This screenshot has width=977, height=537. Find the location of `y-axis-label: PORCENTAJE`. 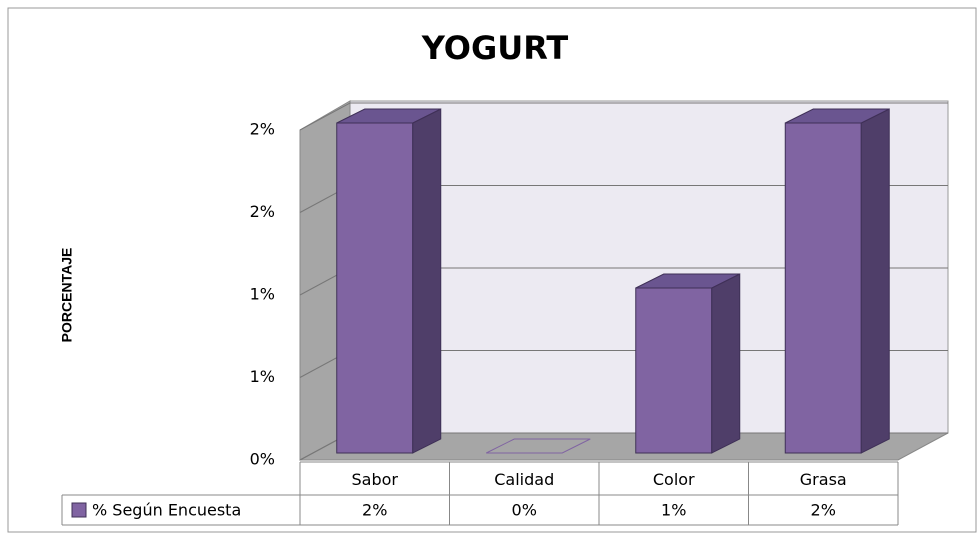

y-axis-label: PORCENTAJE is located at coordinates (67, 295).